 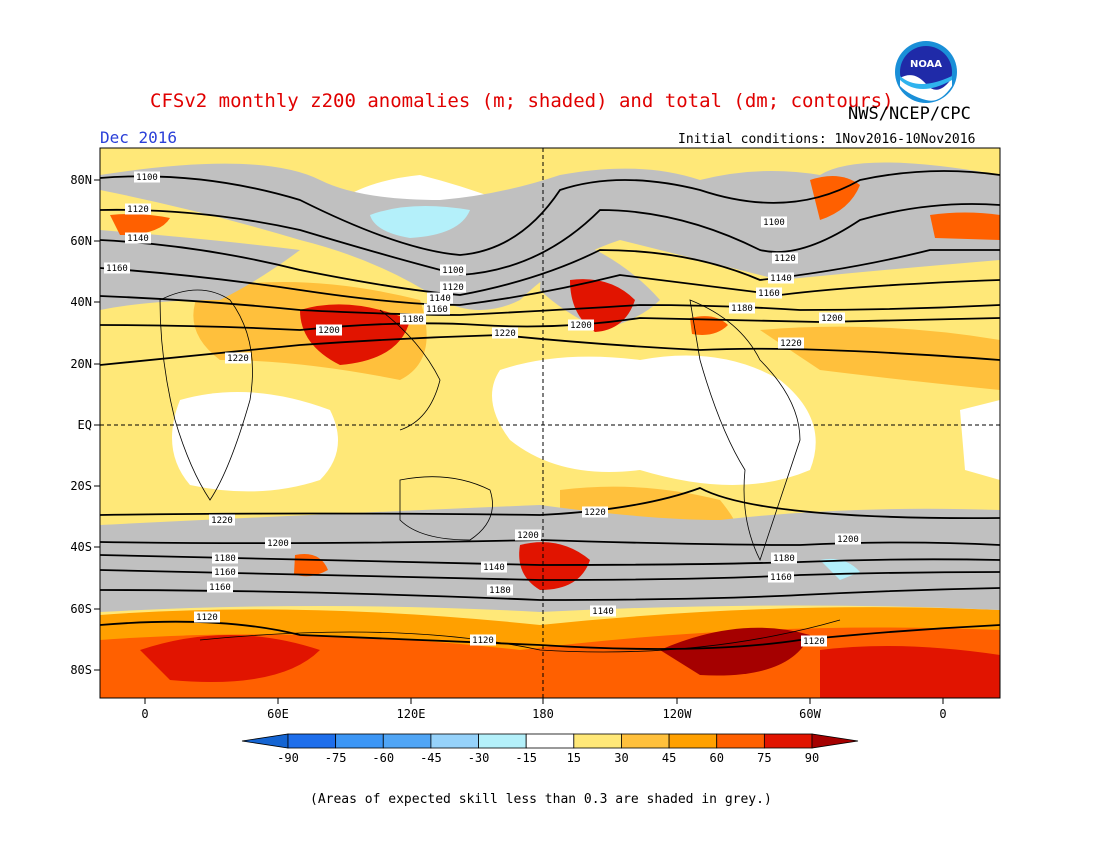 I want to click on colorbar-label: 45, so click(x=669, y=758).